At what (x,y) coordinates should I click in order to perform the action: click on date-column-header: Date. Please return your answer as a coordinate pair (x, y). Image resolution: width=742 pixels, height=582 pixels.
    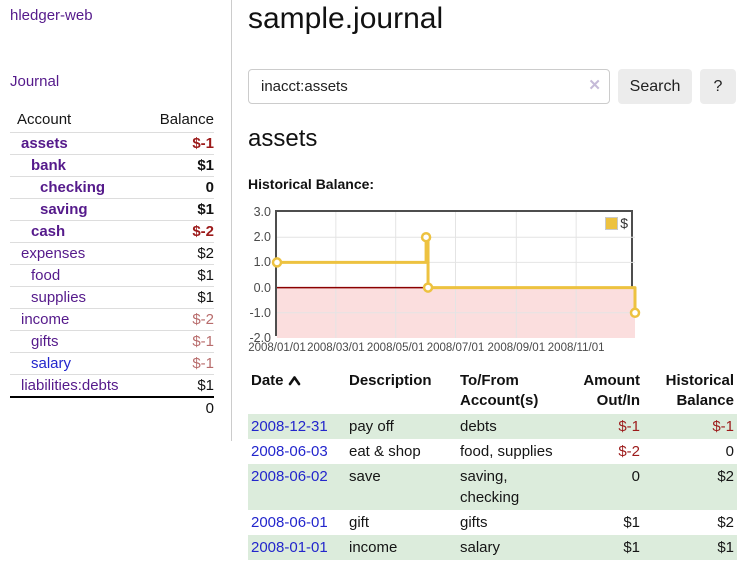
    Looking at the image, I should click on (297, 391).